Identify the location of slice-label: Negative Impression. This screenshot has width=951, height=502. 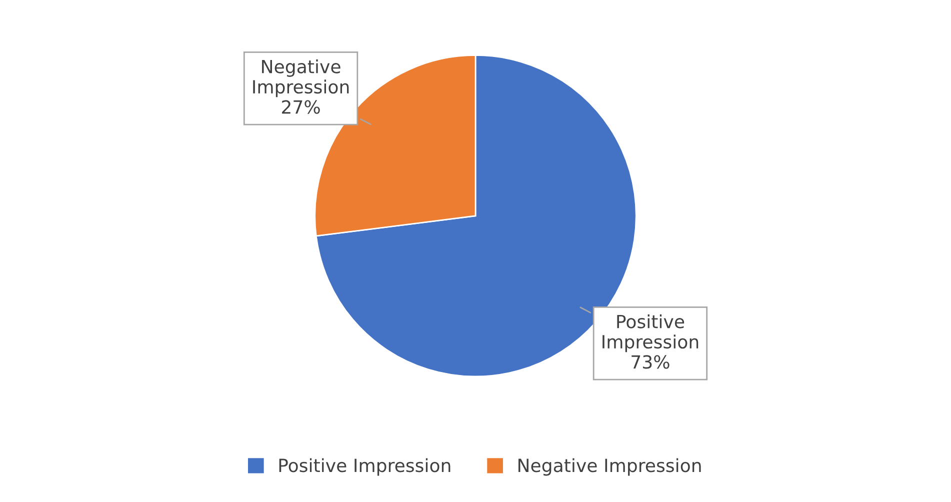
(301, 78).